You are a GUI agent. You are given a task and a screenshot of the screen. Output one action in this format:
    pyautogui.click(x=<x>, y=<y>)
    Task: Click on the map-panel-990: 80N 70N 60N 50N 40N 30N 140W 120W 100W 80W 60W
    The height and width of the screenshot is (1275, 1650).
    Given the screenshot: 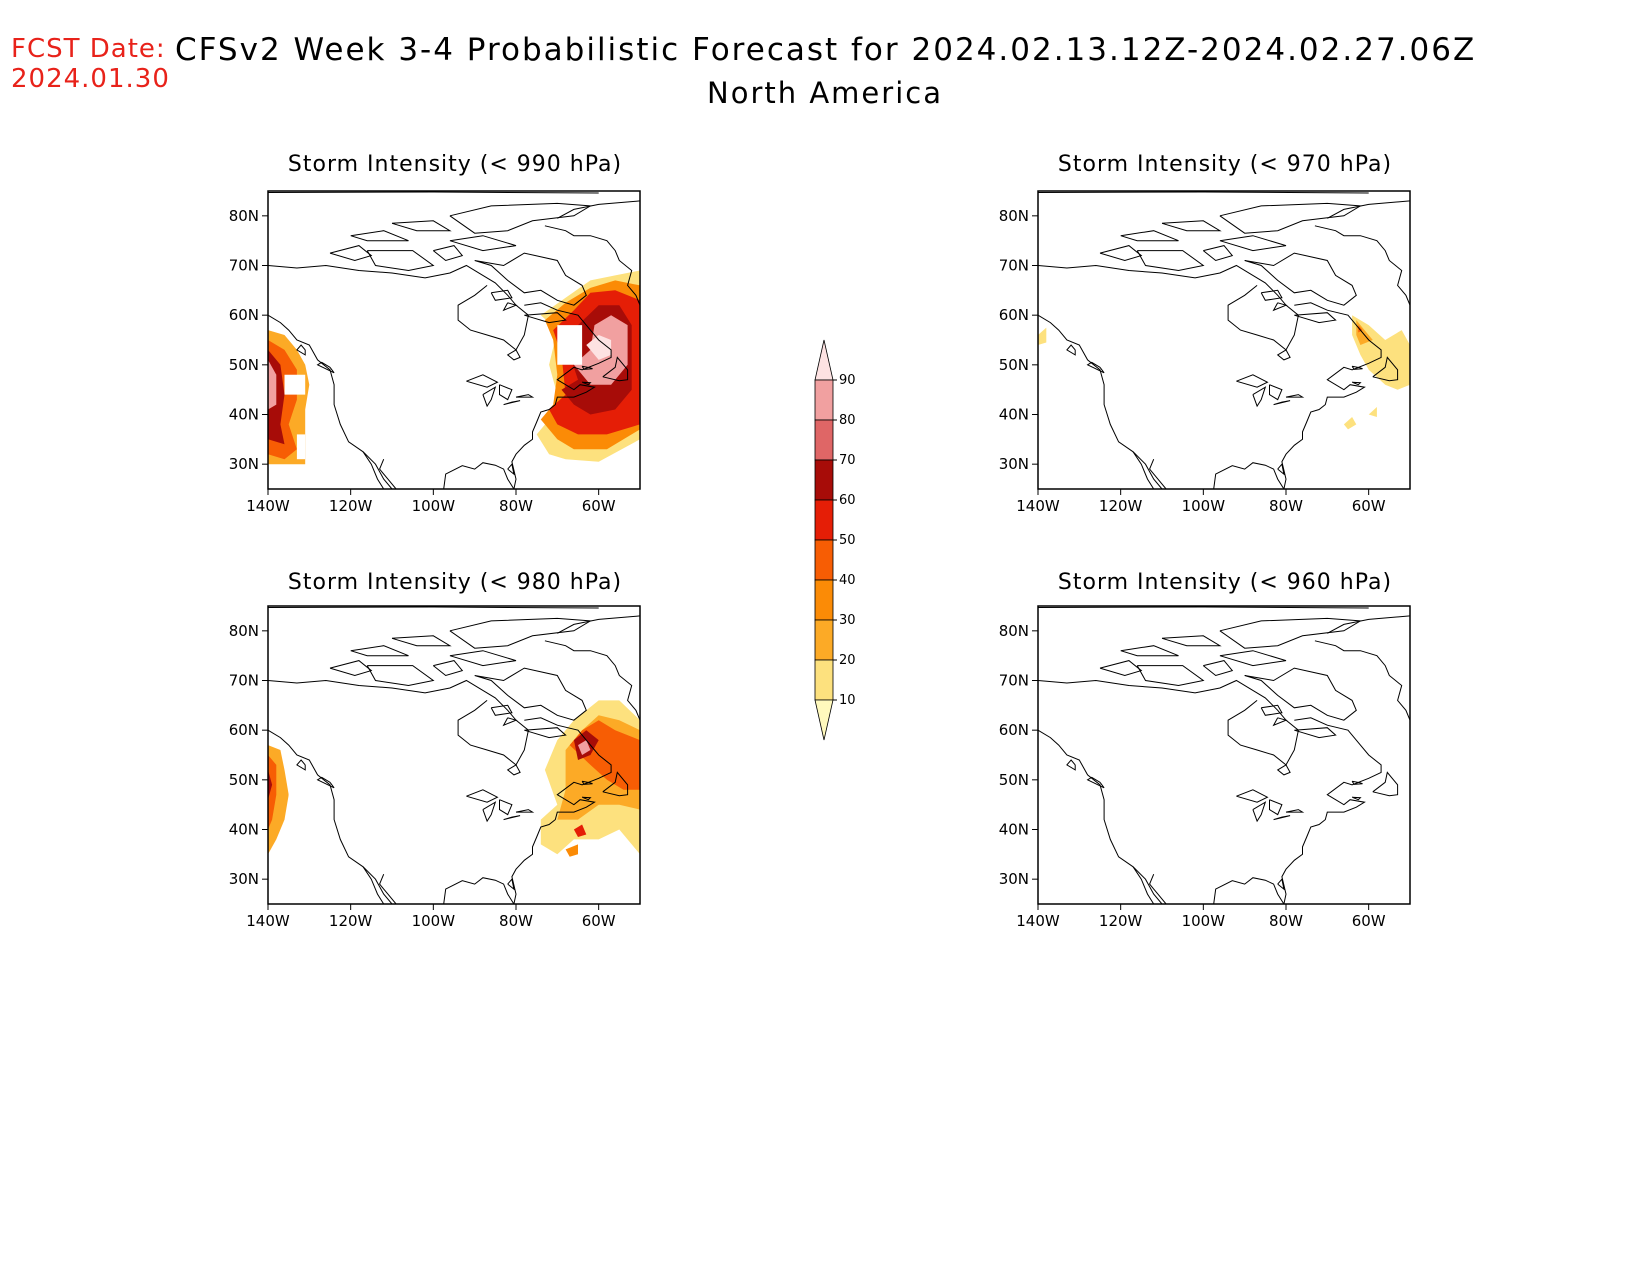 What is the action you would take?
    pyautogui.click(x=435, y=352)
    